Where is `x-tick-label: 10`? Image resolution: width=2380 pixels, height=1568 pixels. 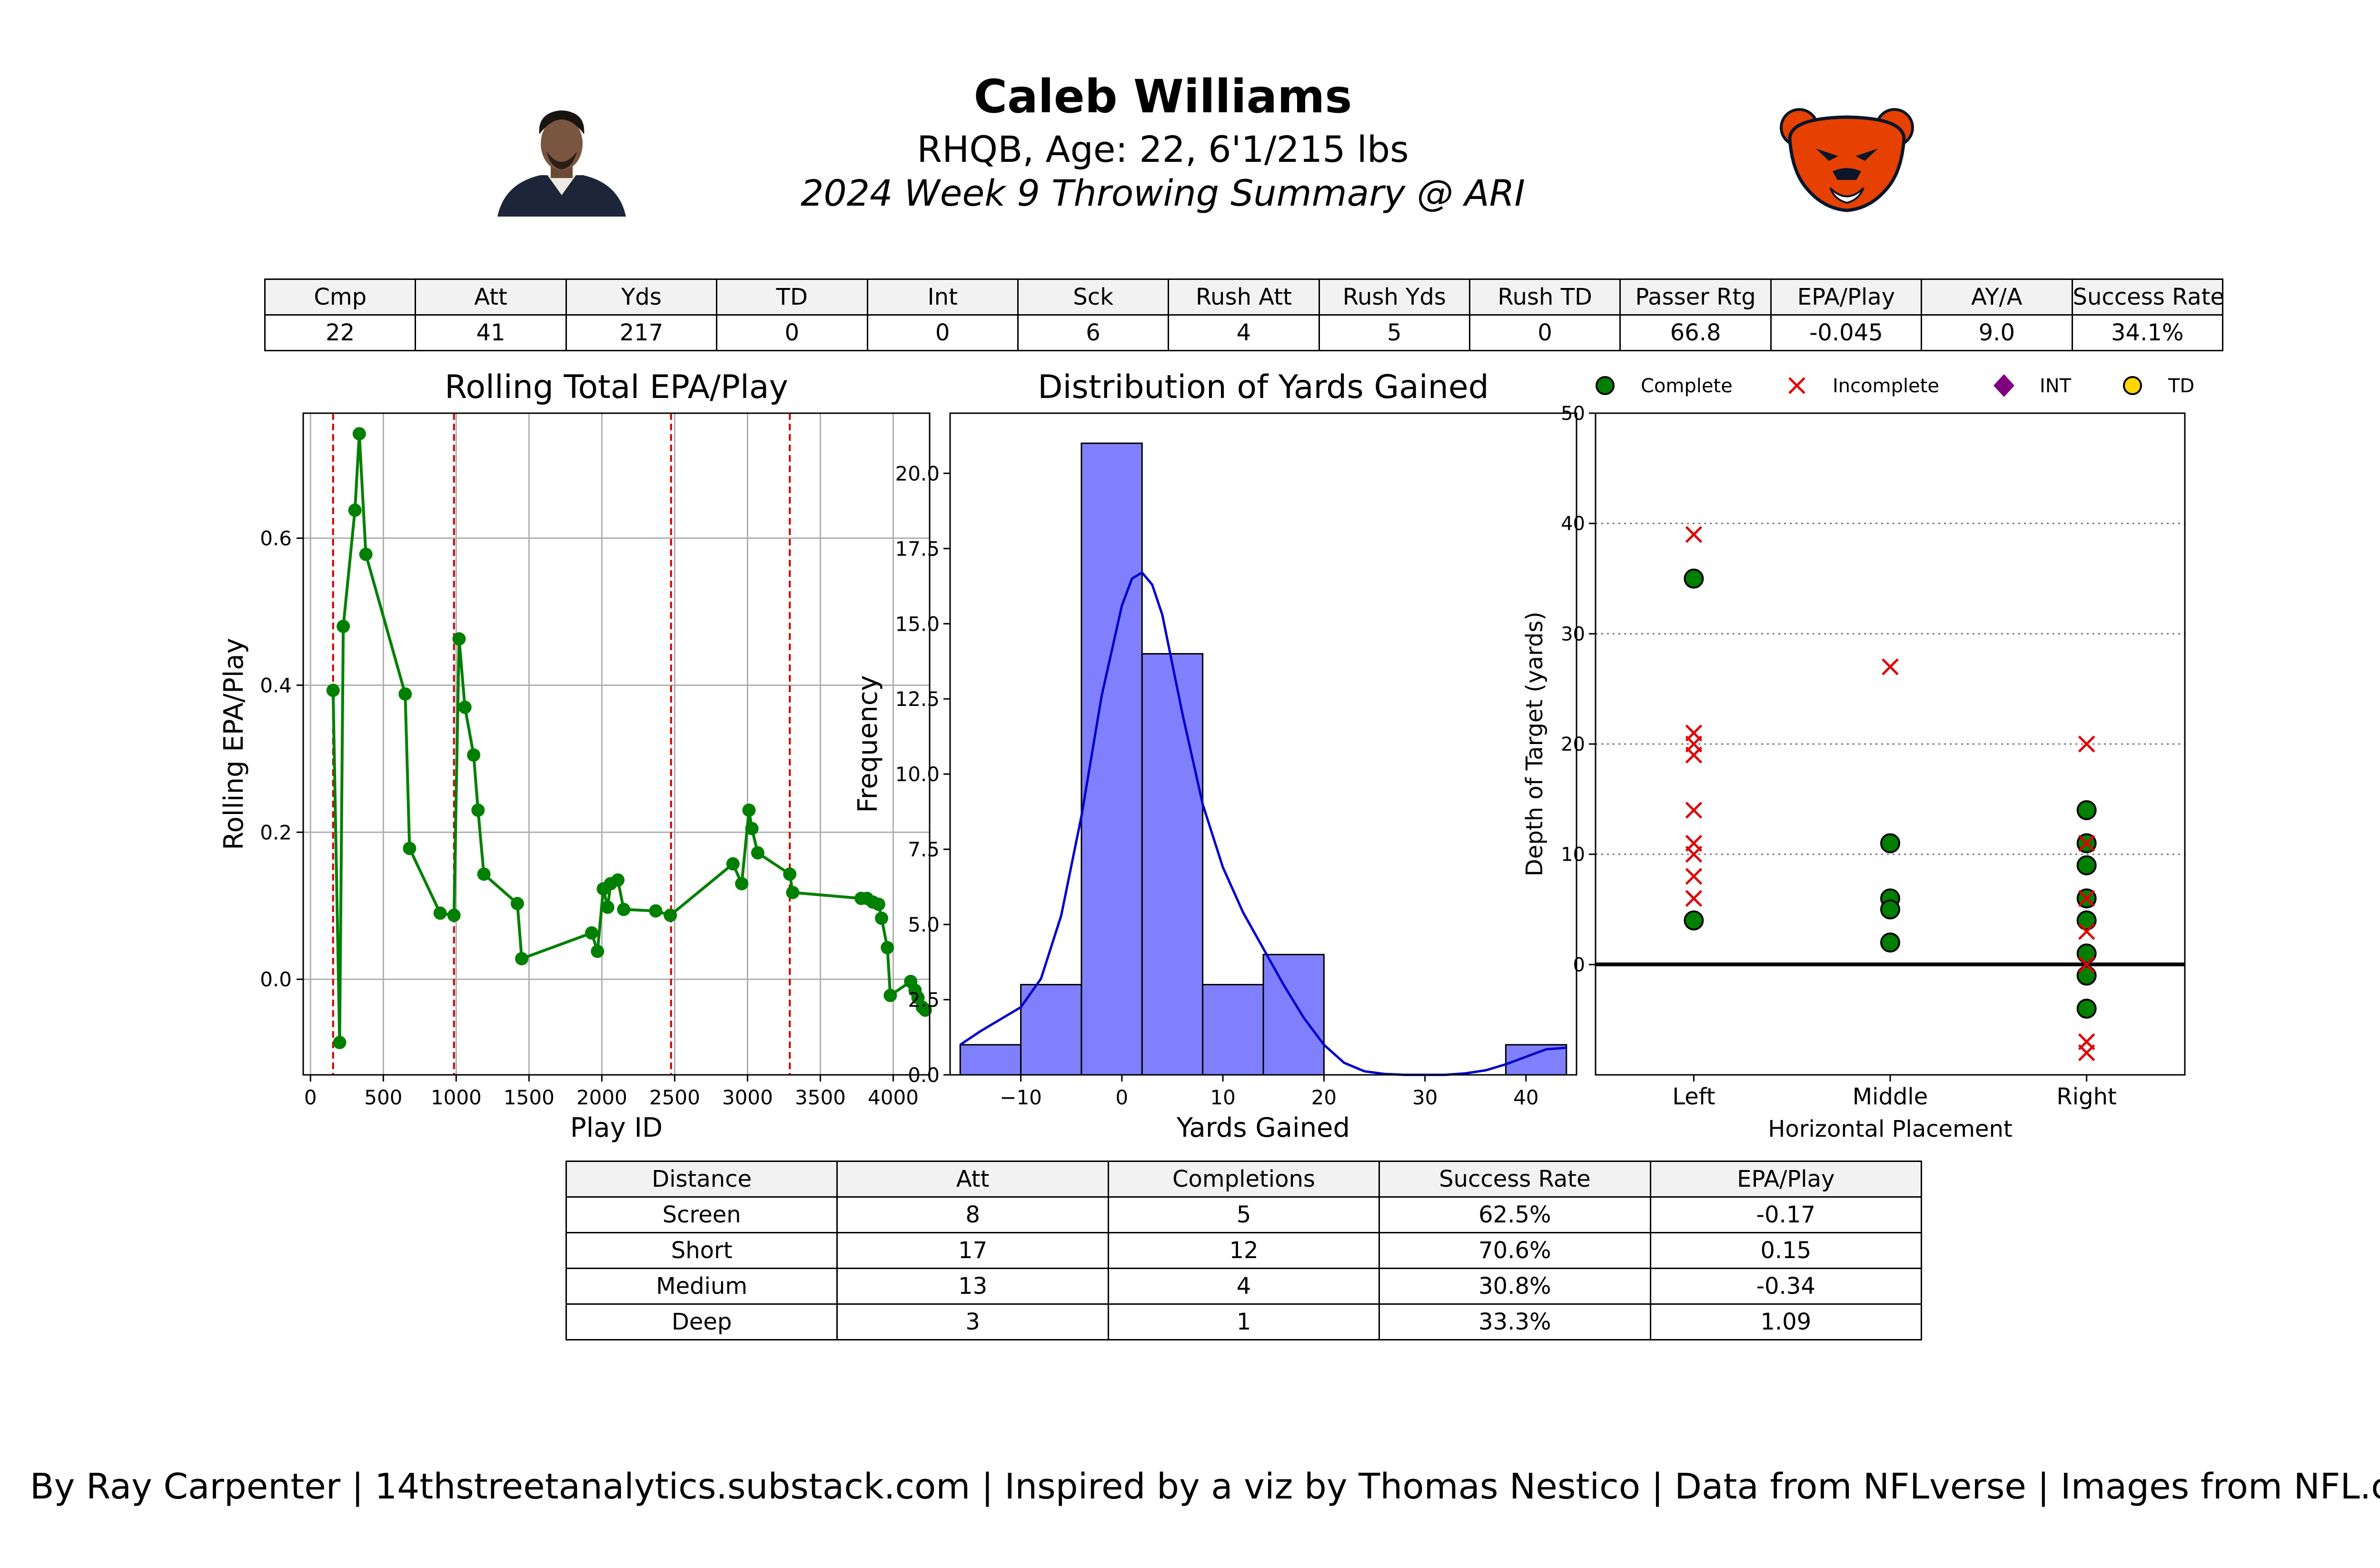
x-tick-label: 10 is located at coordinates (1222, 1098).